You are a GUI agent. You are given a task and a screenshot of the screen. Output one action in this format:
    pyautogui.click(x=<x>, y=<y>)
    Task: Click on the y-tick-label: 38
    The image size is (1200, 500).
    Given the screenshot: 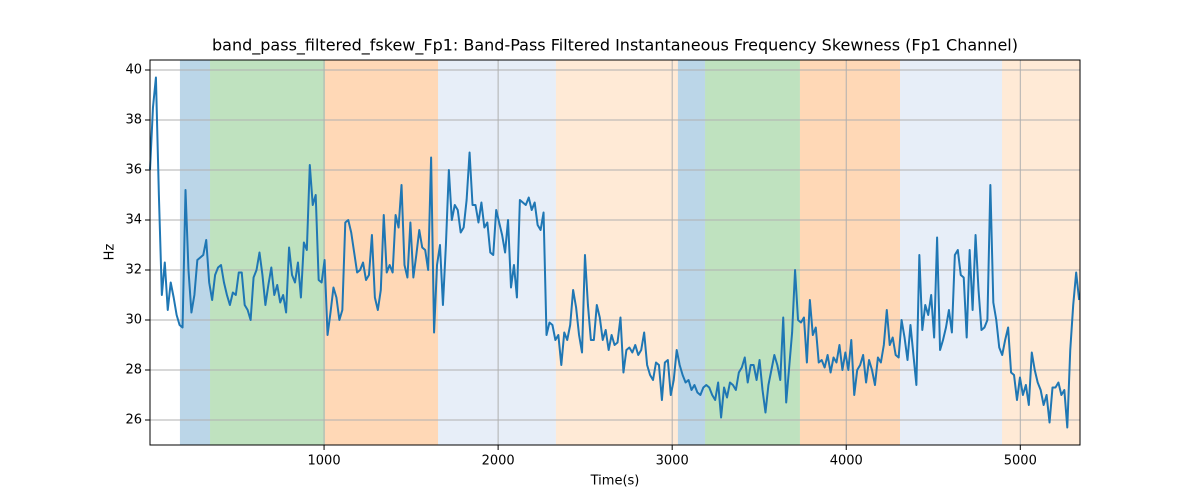 What is the action you would take?
    pyautogui.click(x=133, y=120)
    